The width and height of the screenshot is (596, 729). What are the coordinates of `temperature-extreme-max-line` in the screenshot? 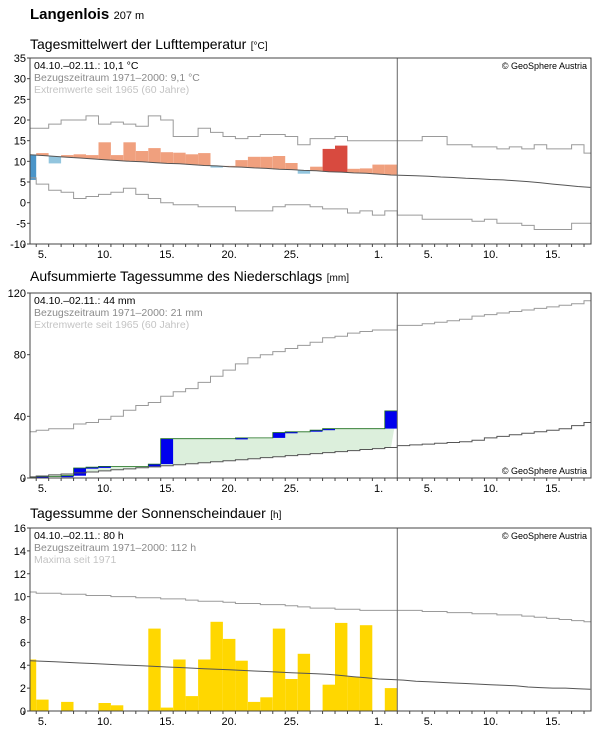 It's located at (310, 134).